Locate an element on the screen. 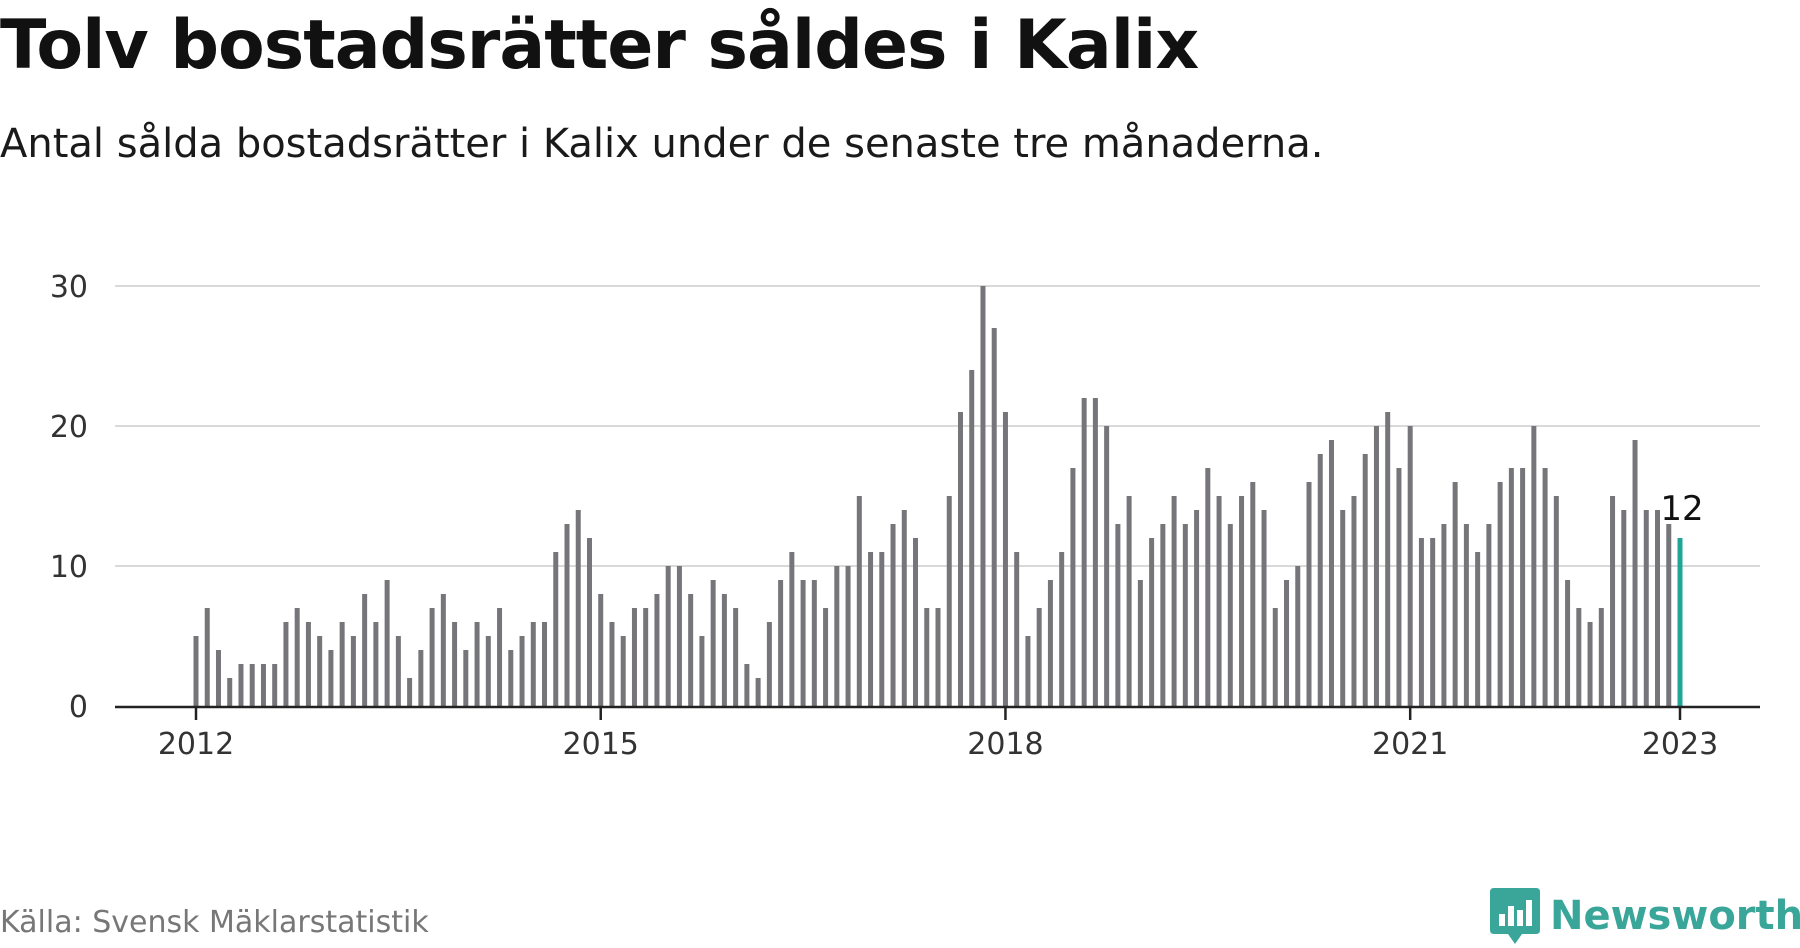 The height and width of the screenshot is (948, 1800). chart-title: Tolv bostadsrätter såldes i Kalix is located at coordinates (599, 45).